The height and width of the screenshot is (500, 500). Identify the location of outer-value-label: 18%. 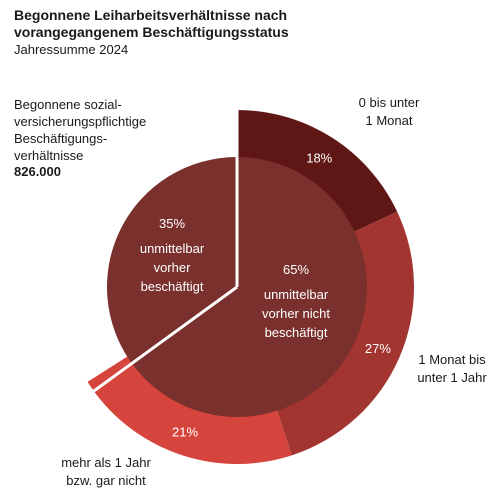
(319, 157).